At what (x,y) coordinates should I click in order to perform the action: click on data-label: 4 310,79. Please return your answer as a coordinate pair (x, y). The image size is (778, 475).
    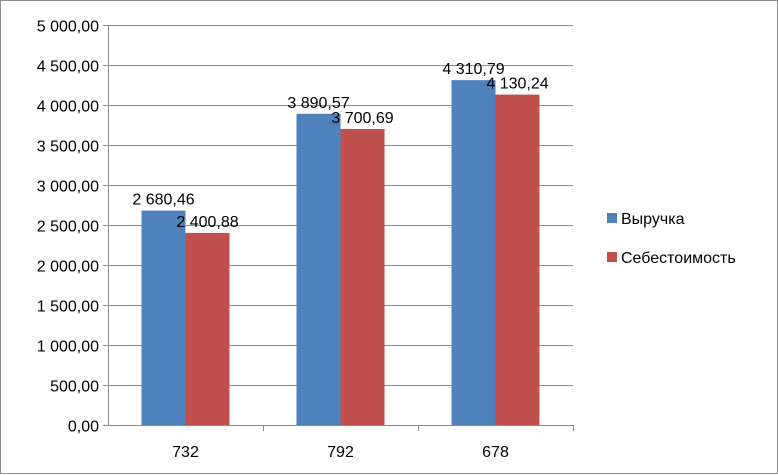
    Looking at the image, I should click on (473, 69).